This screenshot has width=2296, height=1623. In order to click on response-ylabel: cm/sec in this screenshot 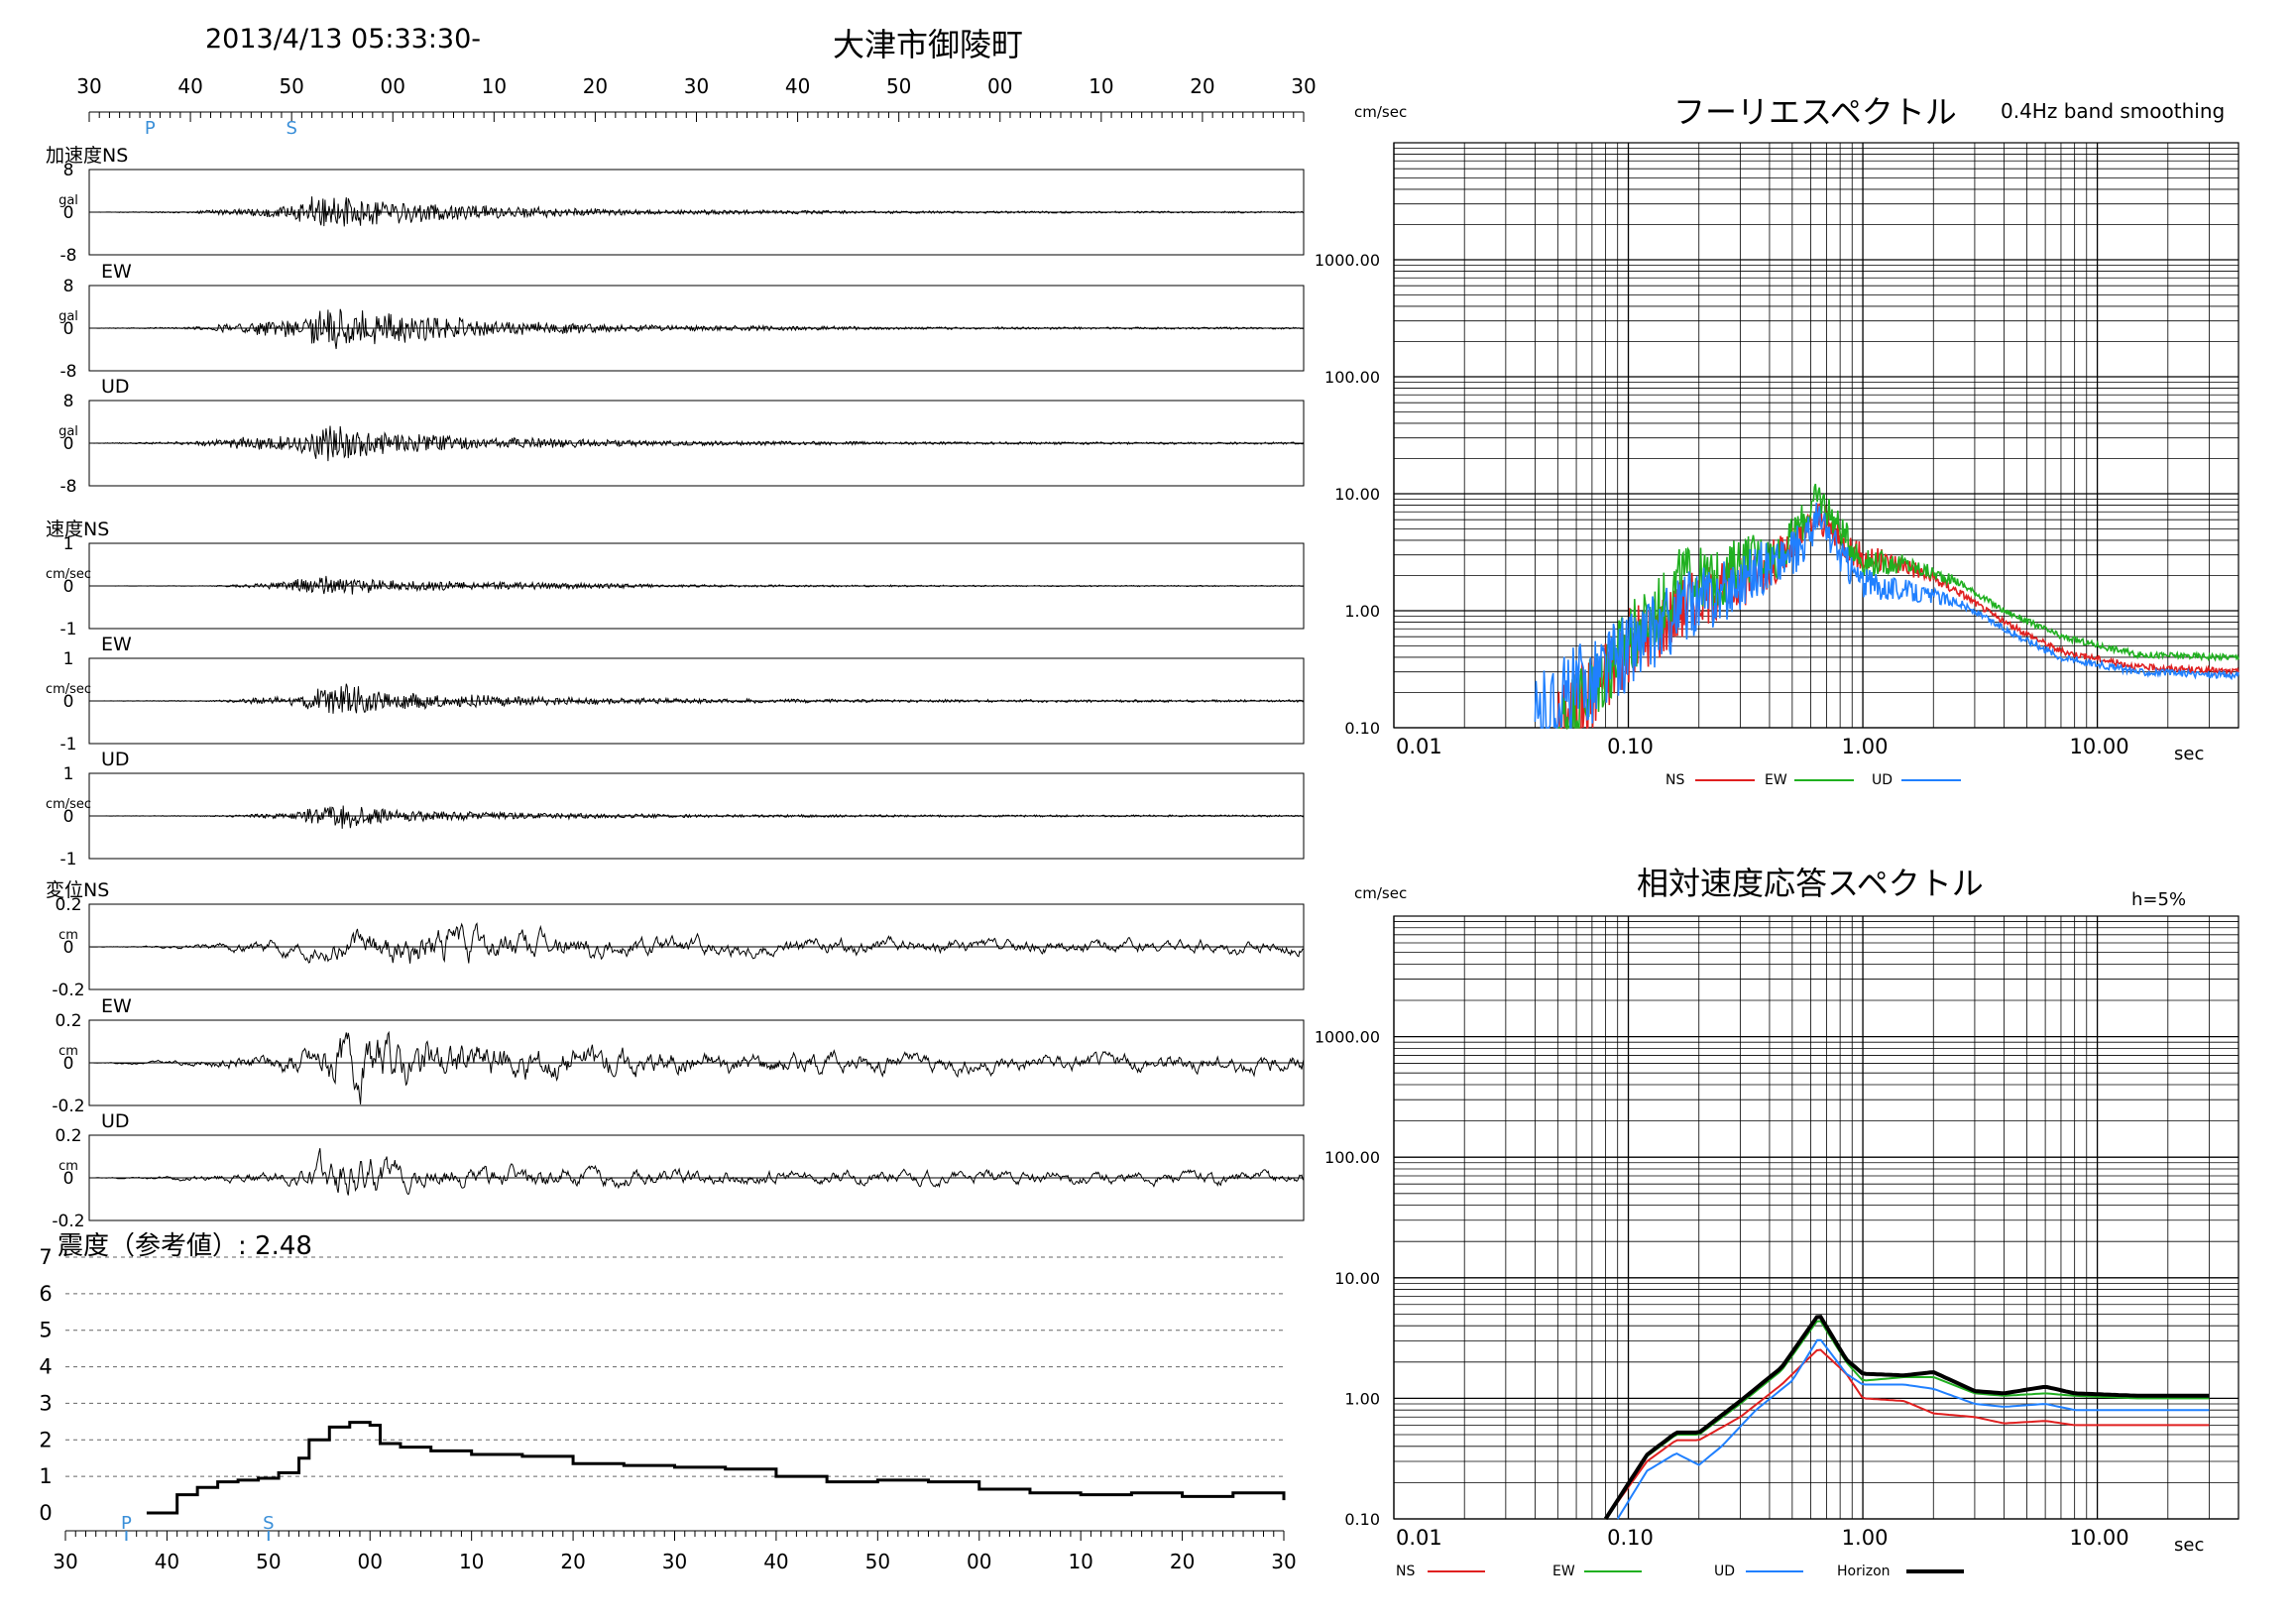, I will do `click(1381, 893)`.